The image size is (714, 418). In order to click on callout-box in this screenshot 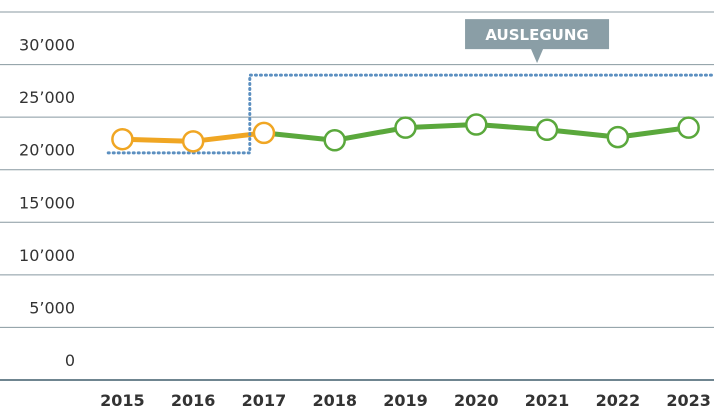, I will do `click(537, 41)`.